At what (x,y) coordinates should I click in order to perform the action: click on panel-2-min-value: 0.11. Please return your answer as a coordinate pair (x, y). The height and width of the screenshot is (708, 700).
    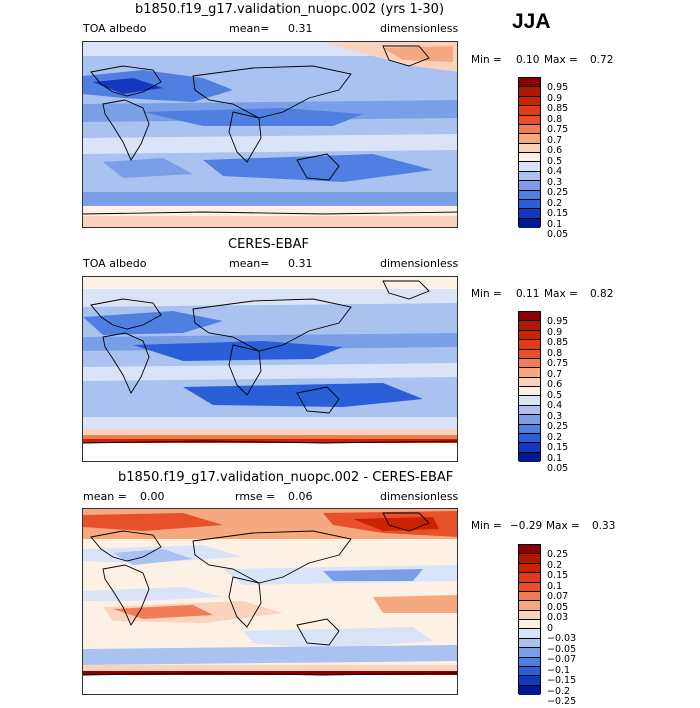
    Looking at the image, I should click on (528, 294).